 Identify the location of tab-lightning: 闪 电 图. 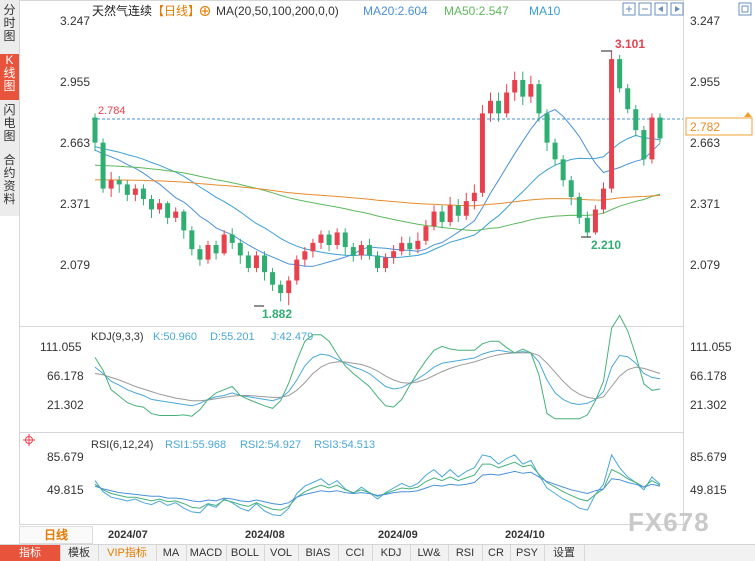
(9, 123).